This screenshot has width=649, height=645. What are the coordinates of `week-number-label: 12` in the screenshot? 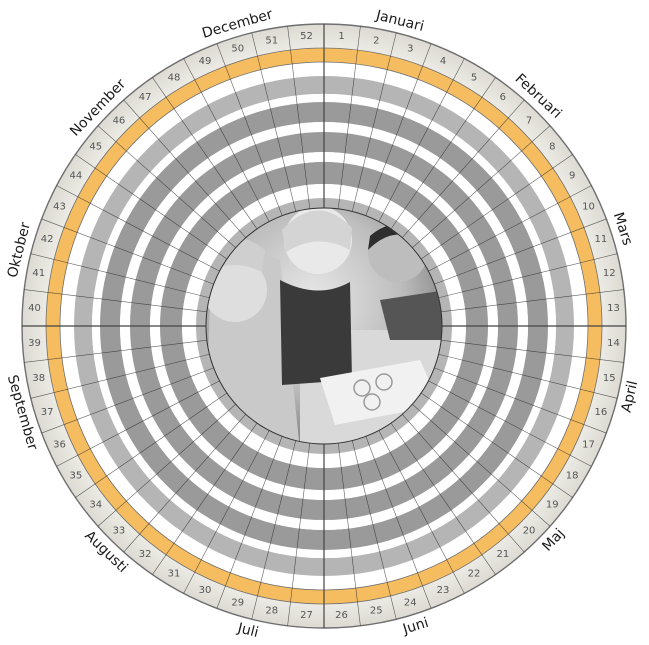 It's located at (609, 273).